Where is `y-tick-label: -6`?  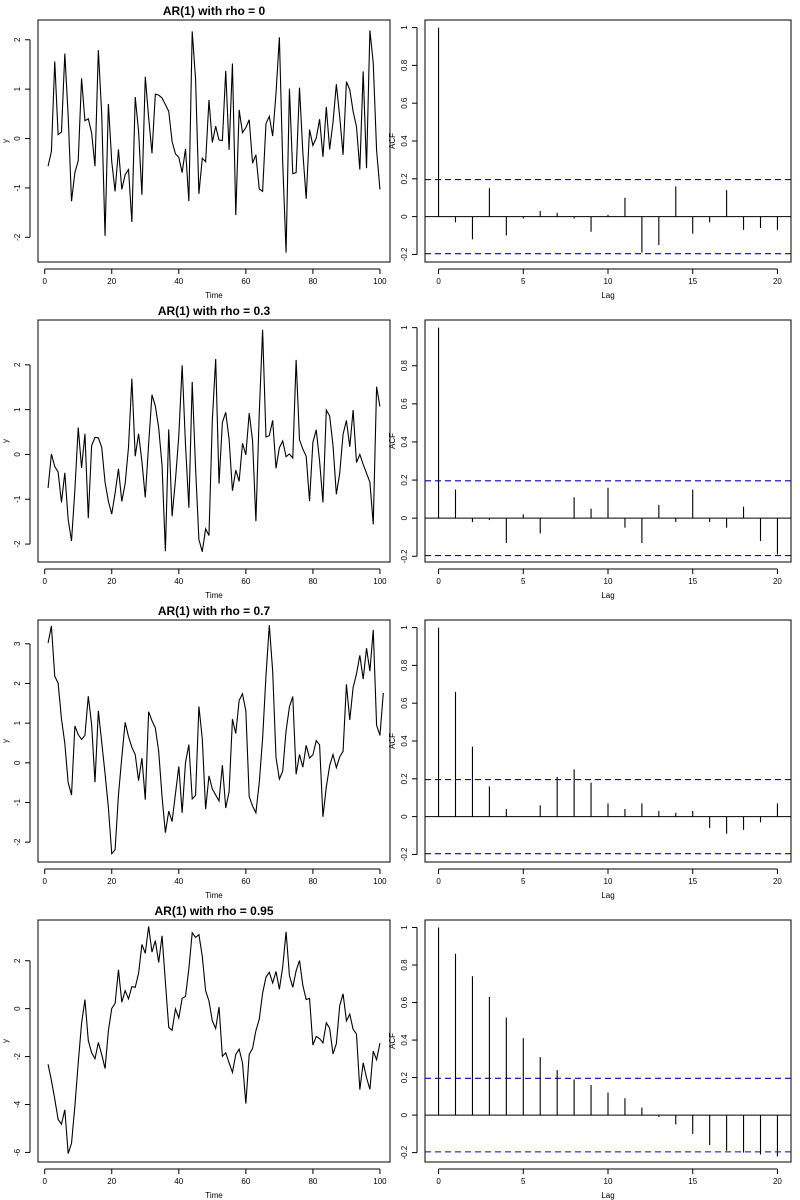
y-tick-label: -6 is located at coordinates (17, 1152).